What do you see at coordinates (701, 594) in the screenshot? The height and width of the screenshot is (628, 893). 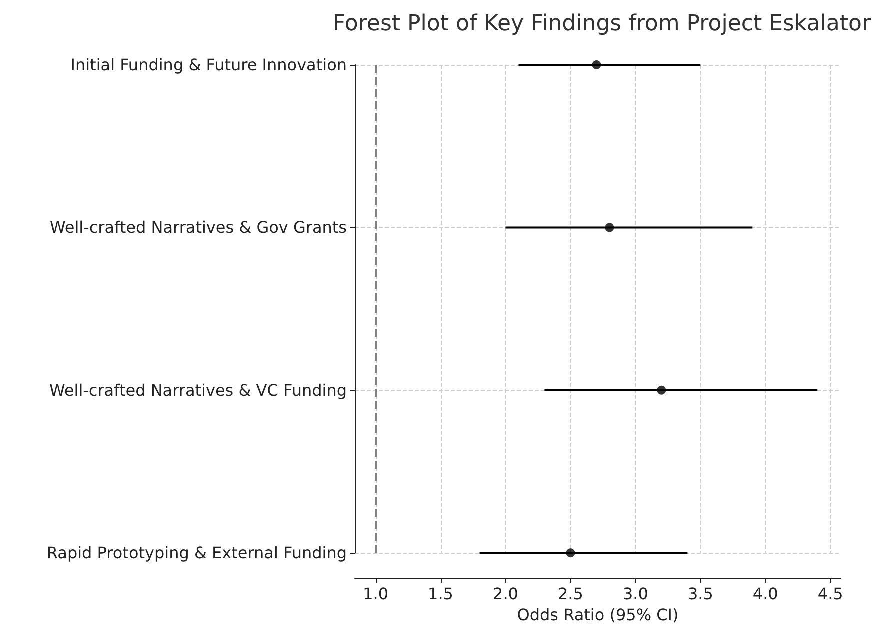 I see `x-tick-label: 3.5` at bounding box center [701, 594].